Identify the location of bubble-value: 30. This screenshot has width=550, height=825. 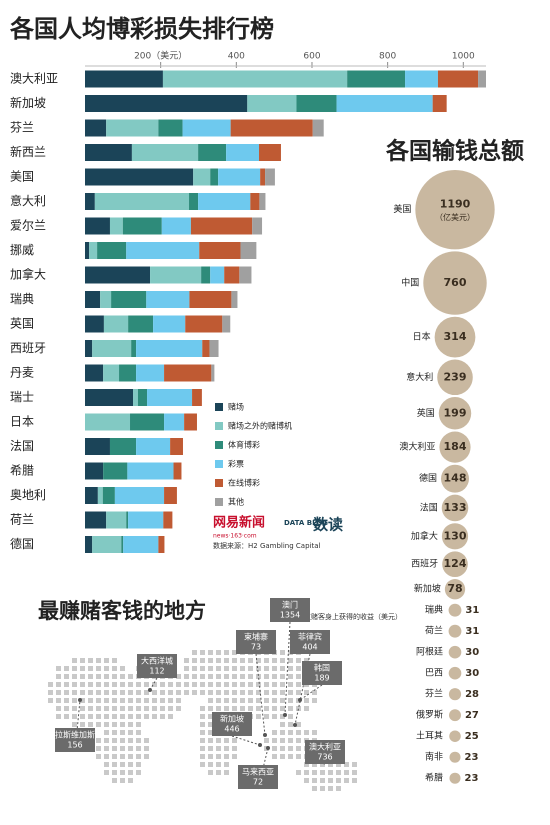
(472, 673).